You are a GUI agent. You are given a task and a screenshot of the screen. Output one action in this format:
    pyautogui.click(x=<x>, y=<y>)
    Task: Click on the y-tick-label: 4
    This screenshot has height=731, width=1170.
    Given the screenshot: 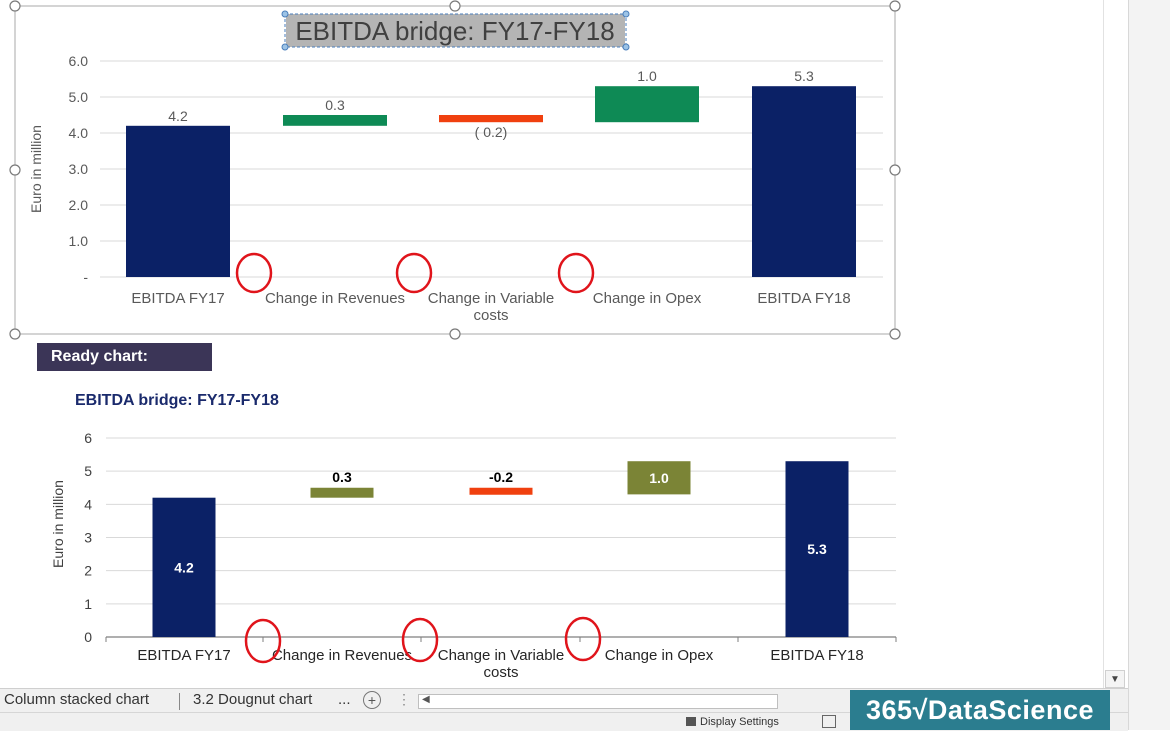 What is the action you would take?
    pyautogui.click(x=88, y=504)
    